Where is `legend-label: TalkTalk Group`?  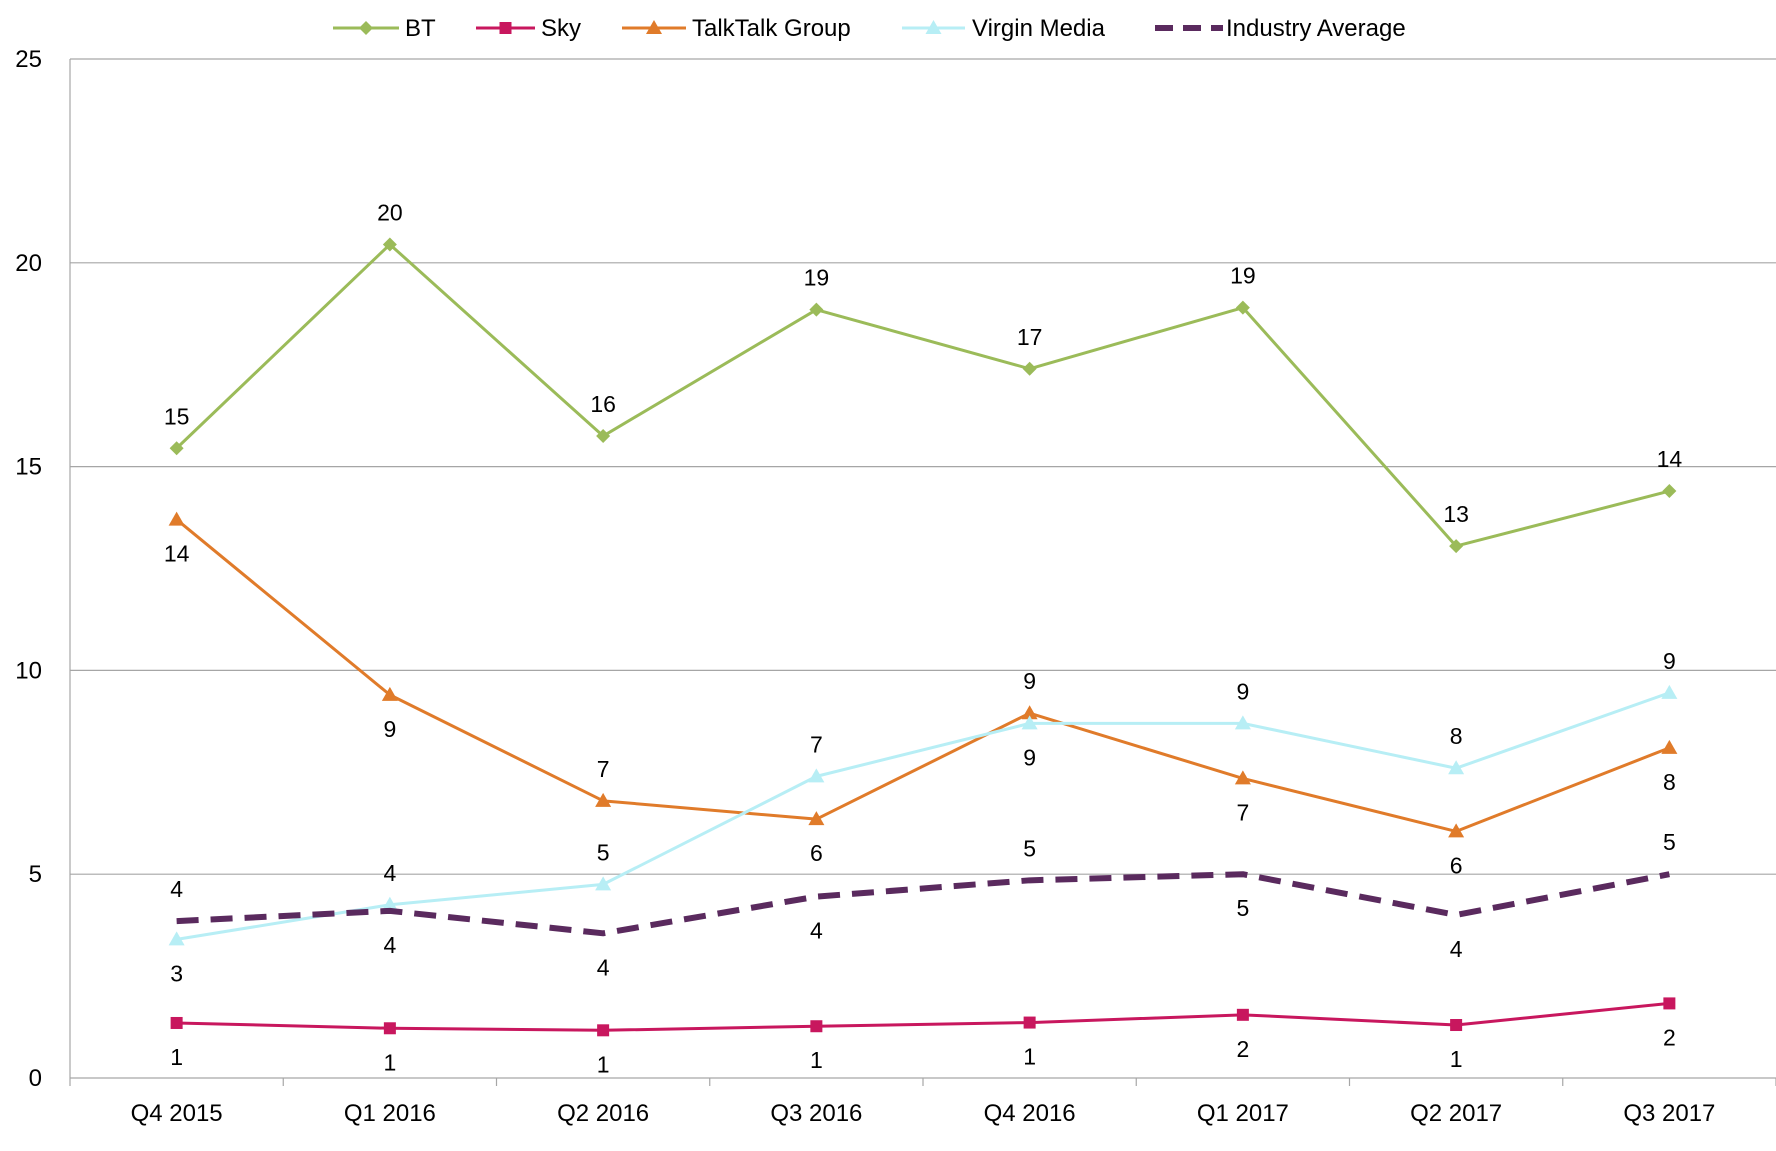 legend-label: TalkTalk Group is located at coordinates (771, 28).